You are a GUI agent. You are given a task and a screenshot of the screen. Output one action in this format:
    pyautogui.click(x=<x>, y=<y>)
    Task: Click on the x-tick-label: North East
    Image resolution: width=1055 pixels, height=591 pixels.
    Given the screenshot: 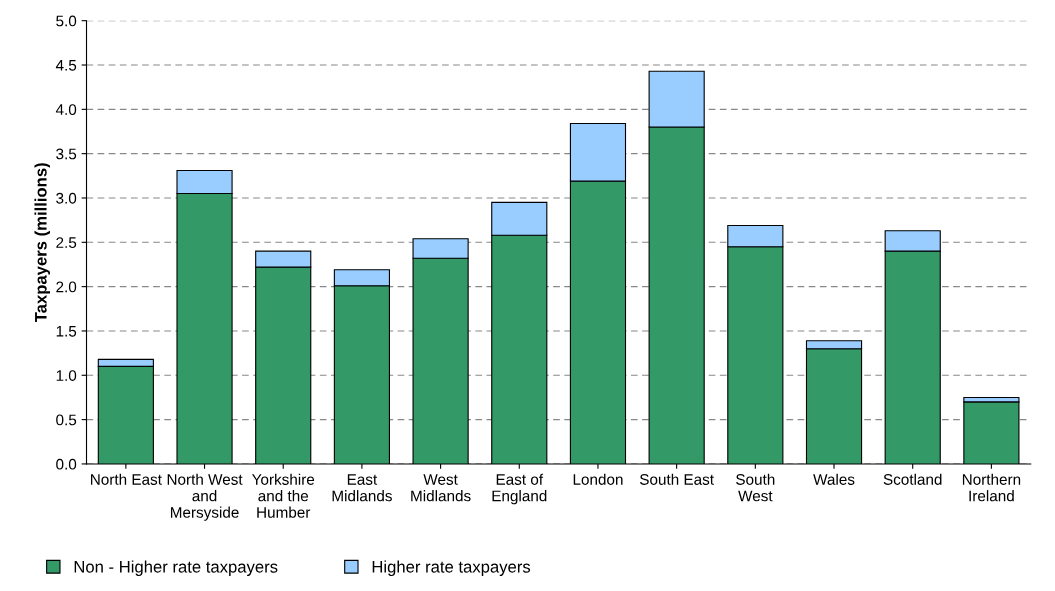 What is the action you would take?
    pyautogui.click(x=126, y=479)
    